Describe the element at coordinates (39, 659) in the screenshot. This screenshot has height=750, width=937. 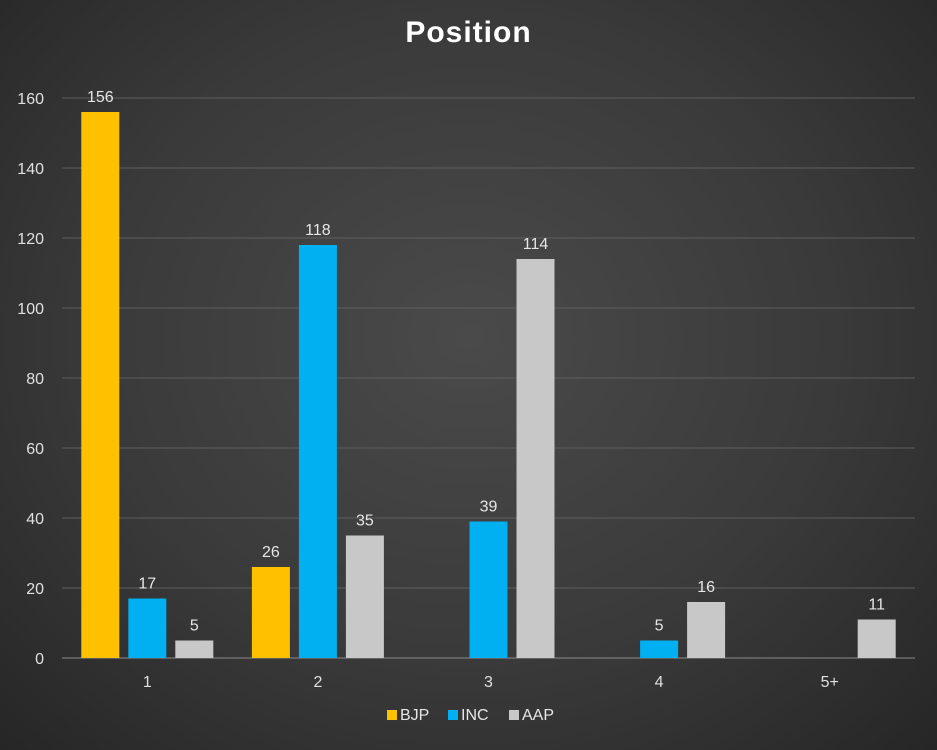
I see `y-tick-label: 0` at that location.